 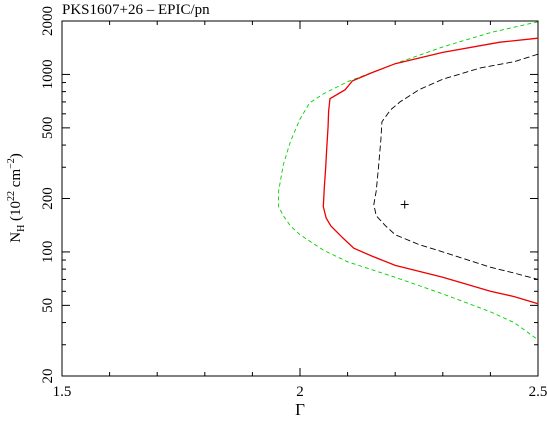 I want to click on y-tick-label: 500, so click(x=48, y=128).